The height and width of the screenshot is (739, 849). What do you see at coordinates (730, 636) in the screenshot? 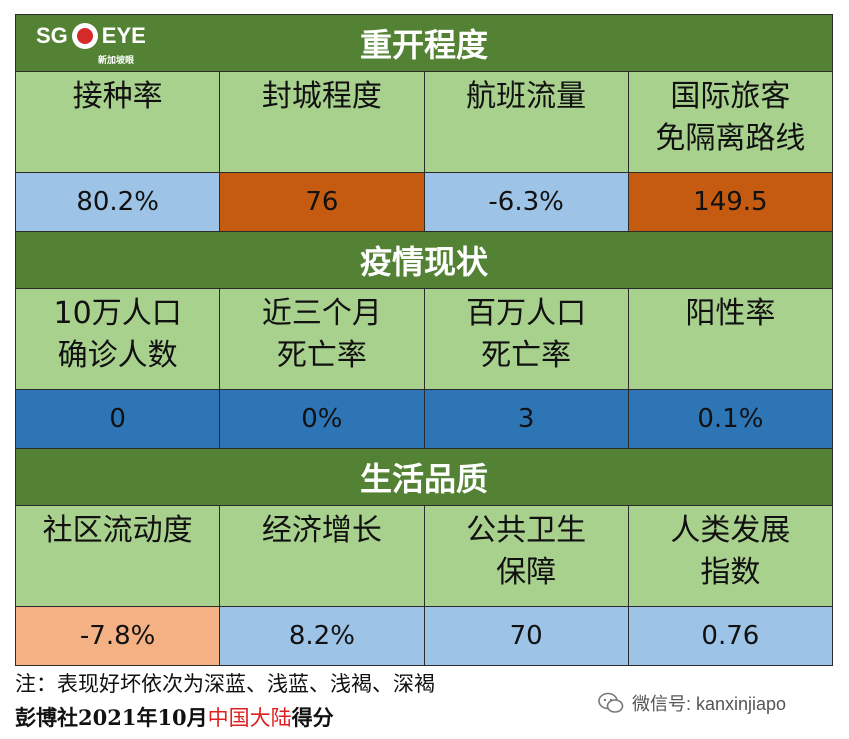
I see `metric-value: 0.76` at bounding box center [730, 636].